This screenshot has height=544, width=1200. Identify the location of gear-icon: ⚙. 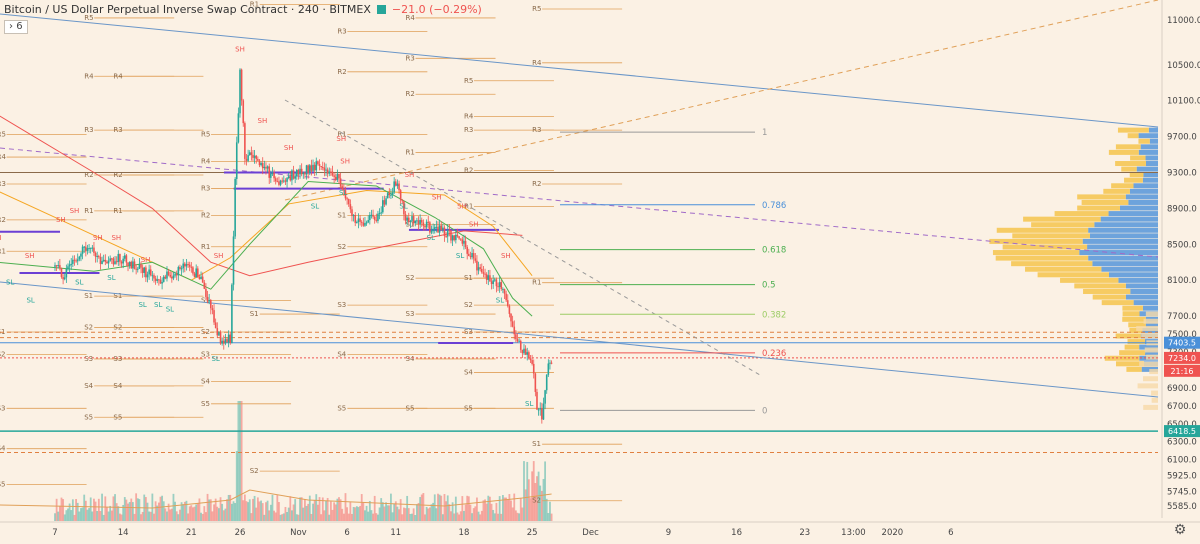
(1180, 530).